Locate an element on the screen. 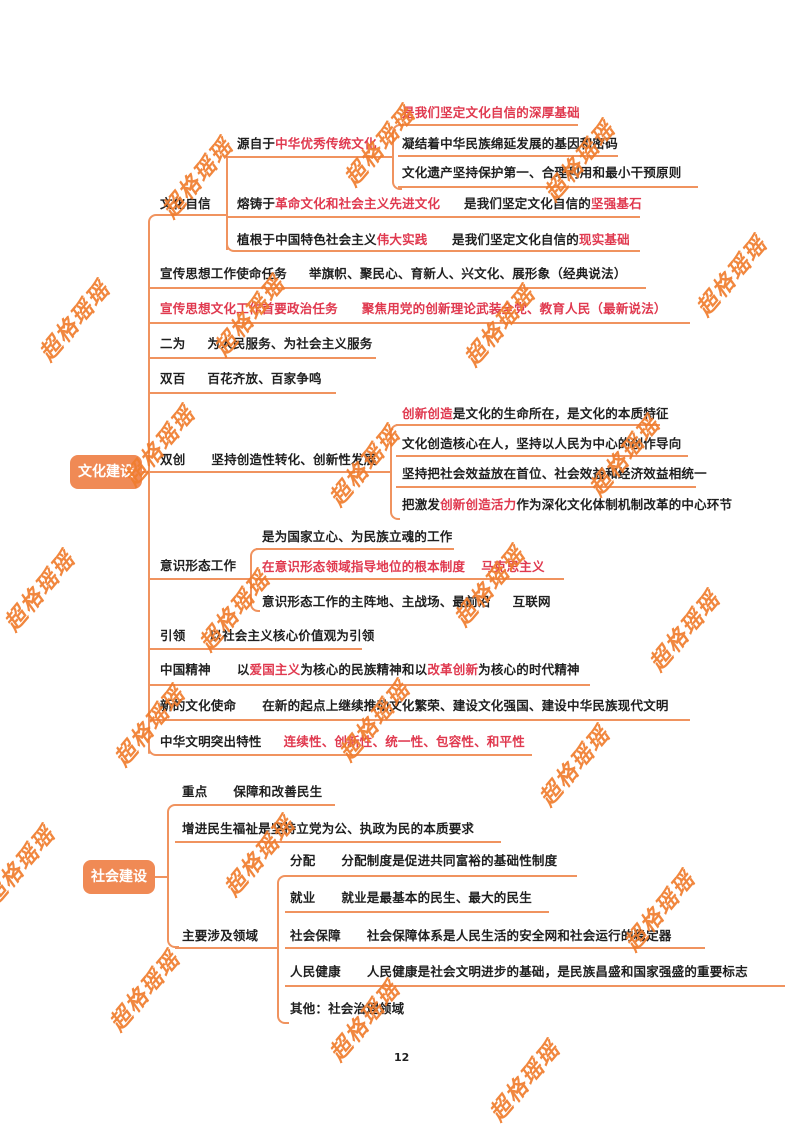 This screenshot has width=800, height=1132. dc-child-1-highlight: 创新创造 is located at coordinates (427, 413).